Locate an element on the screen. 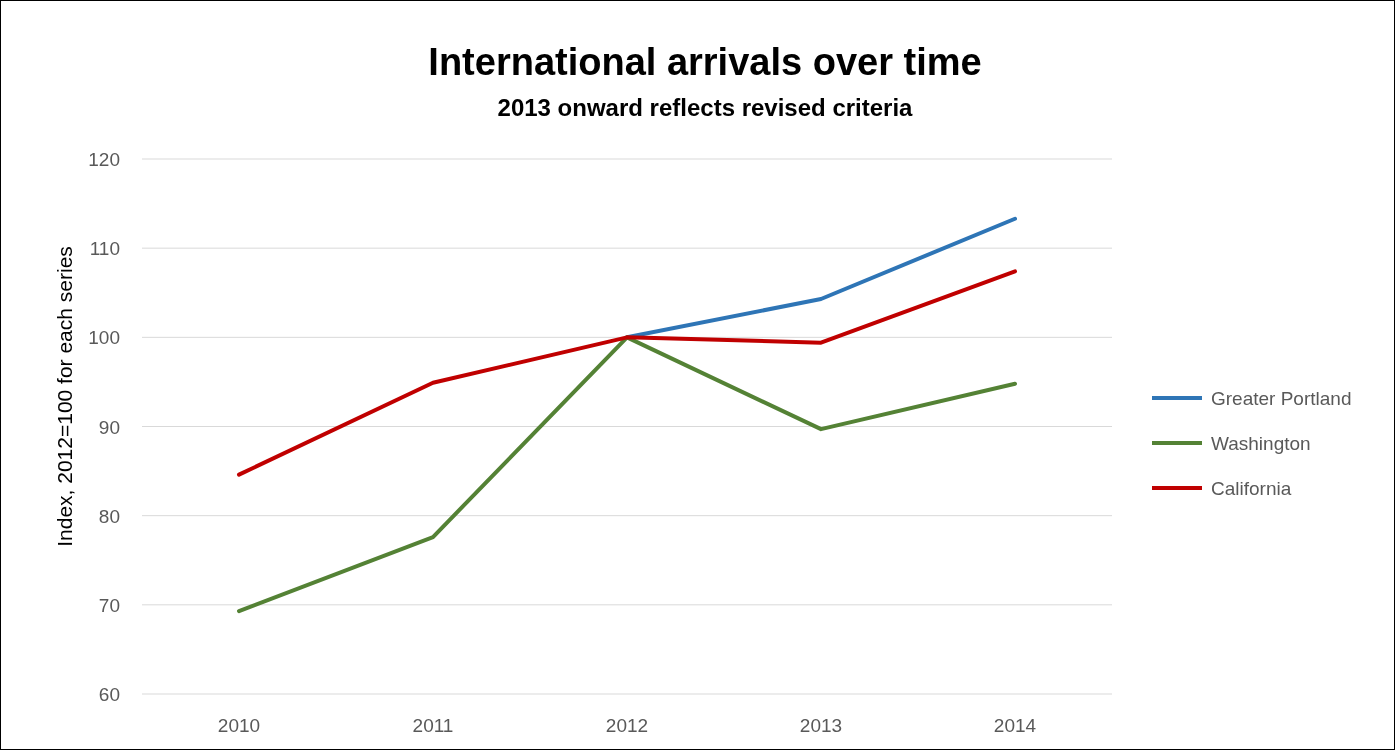 This screenshot has height=750, width=1395. x-tick-label: 2012 is located at coordinates (627, 725).